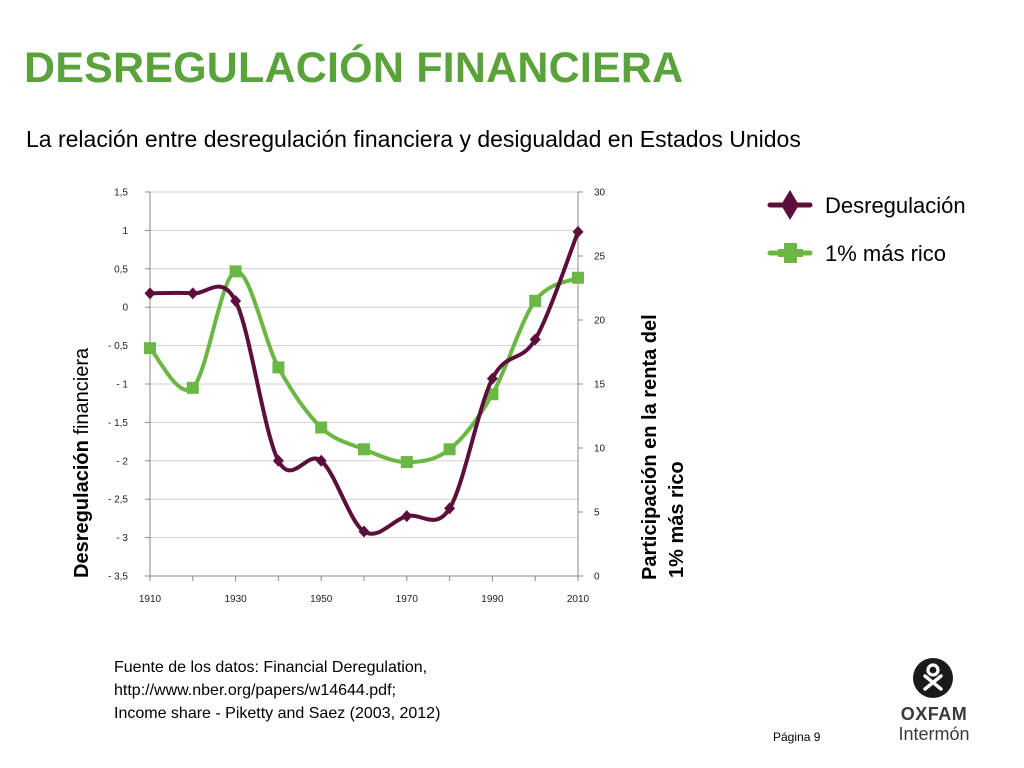  I want to click on x-tick-label: 1970, so click(407, 599).